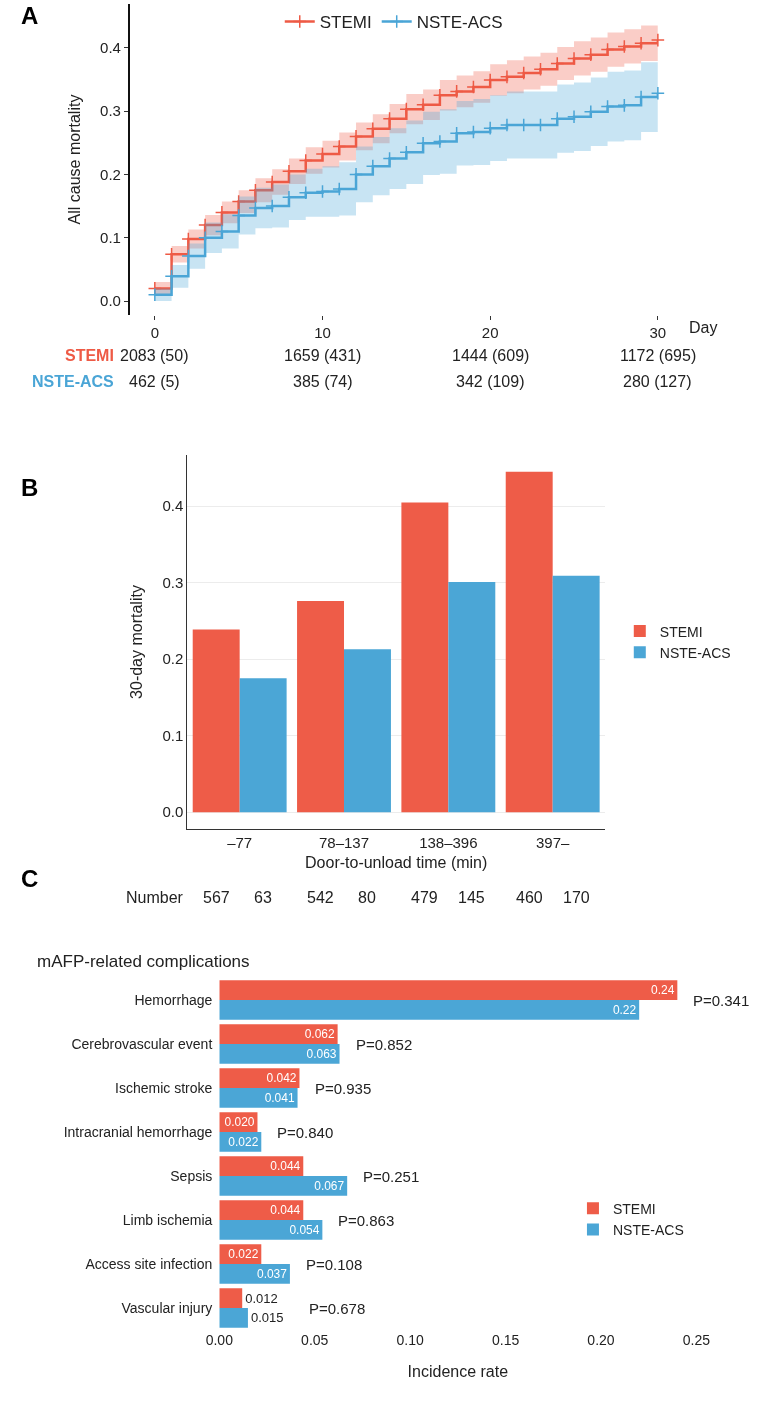  I want to click on y-tick-label: Hemorrhage, so click(173, 999).